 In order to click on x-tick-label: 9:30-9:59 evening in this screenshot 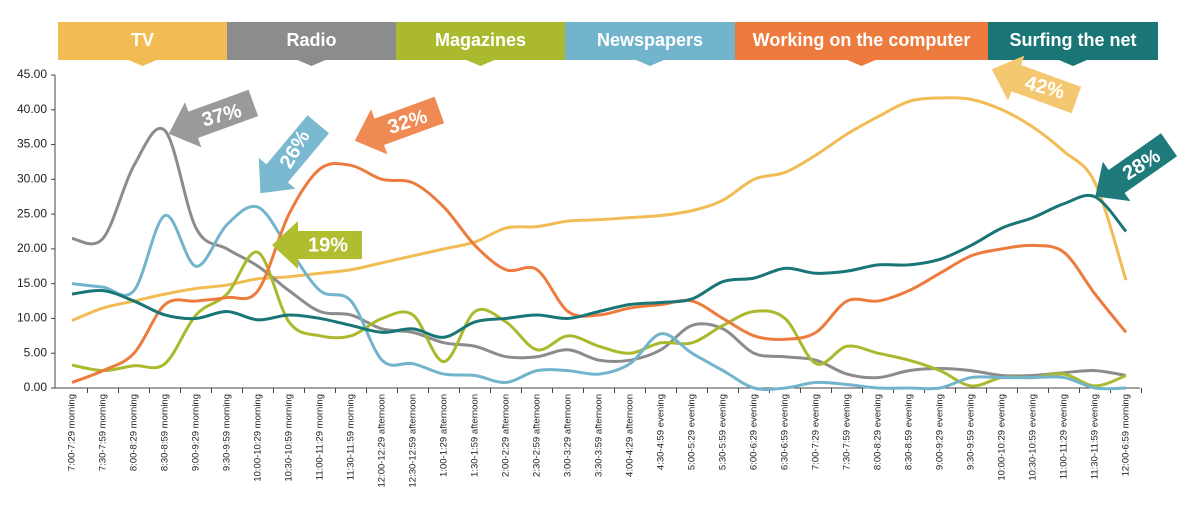, I will do `click(971, 432)`.